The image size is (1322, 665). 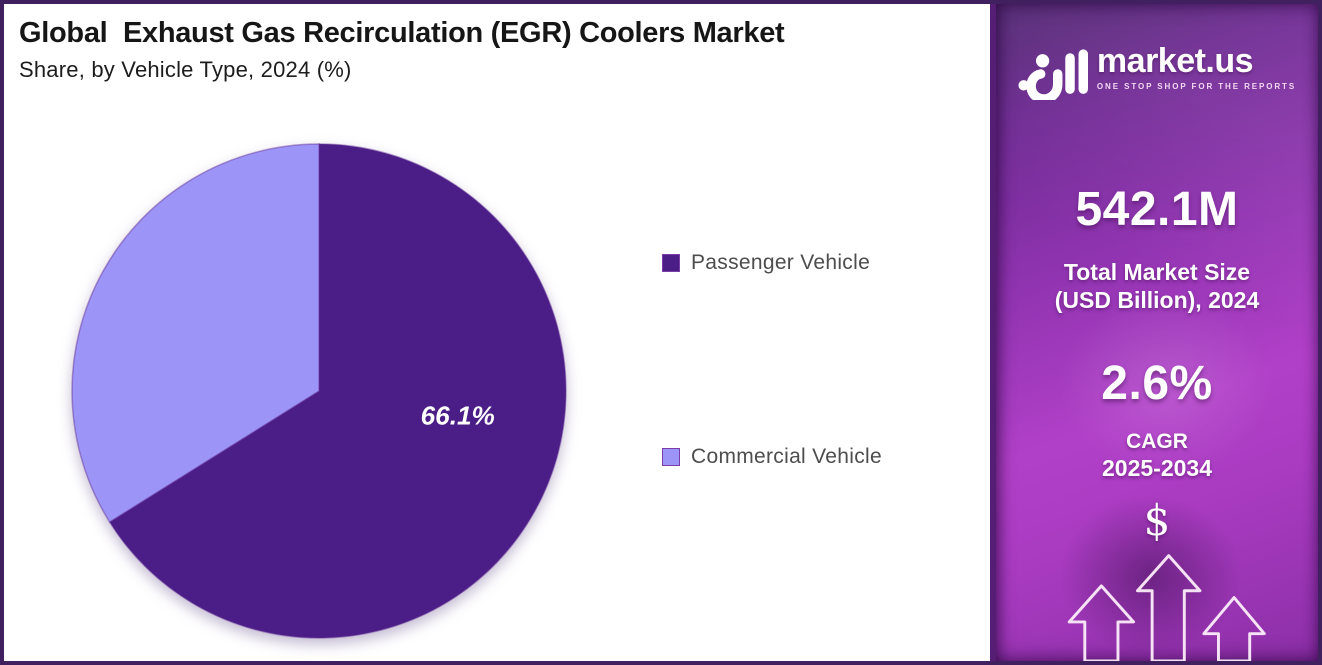 What do you see at coordinates (786, 456) in the screenshot?
I see `legend-label-commercial-vehicle: Commercial Vehicle` at bounding box center [786, 456].